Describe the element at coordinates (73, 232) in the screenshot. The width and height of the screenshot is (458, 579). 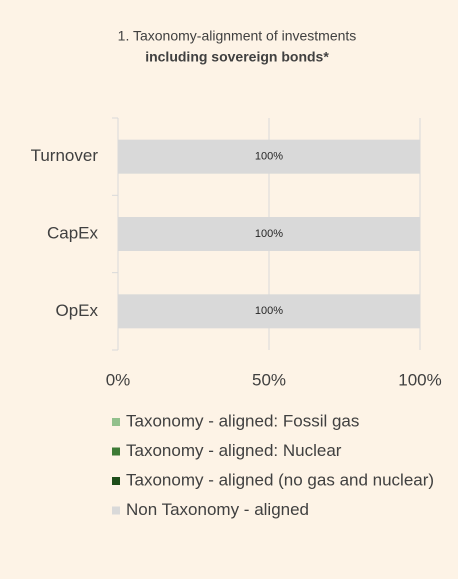
I see `y-tick-label: CapEx` at that location.